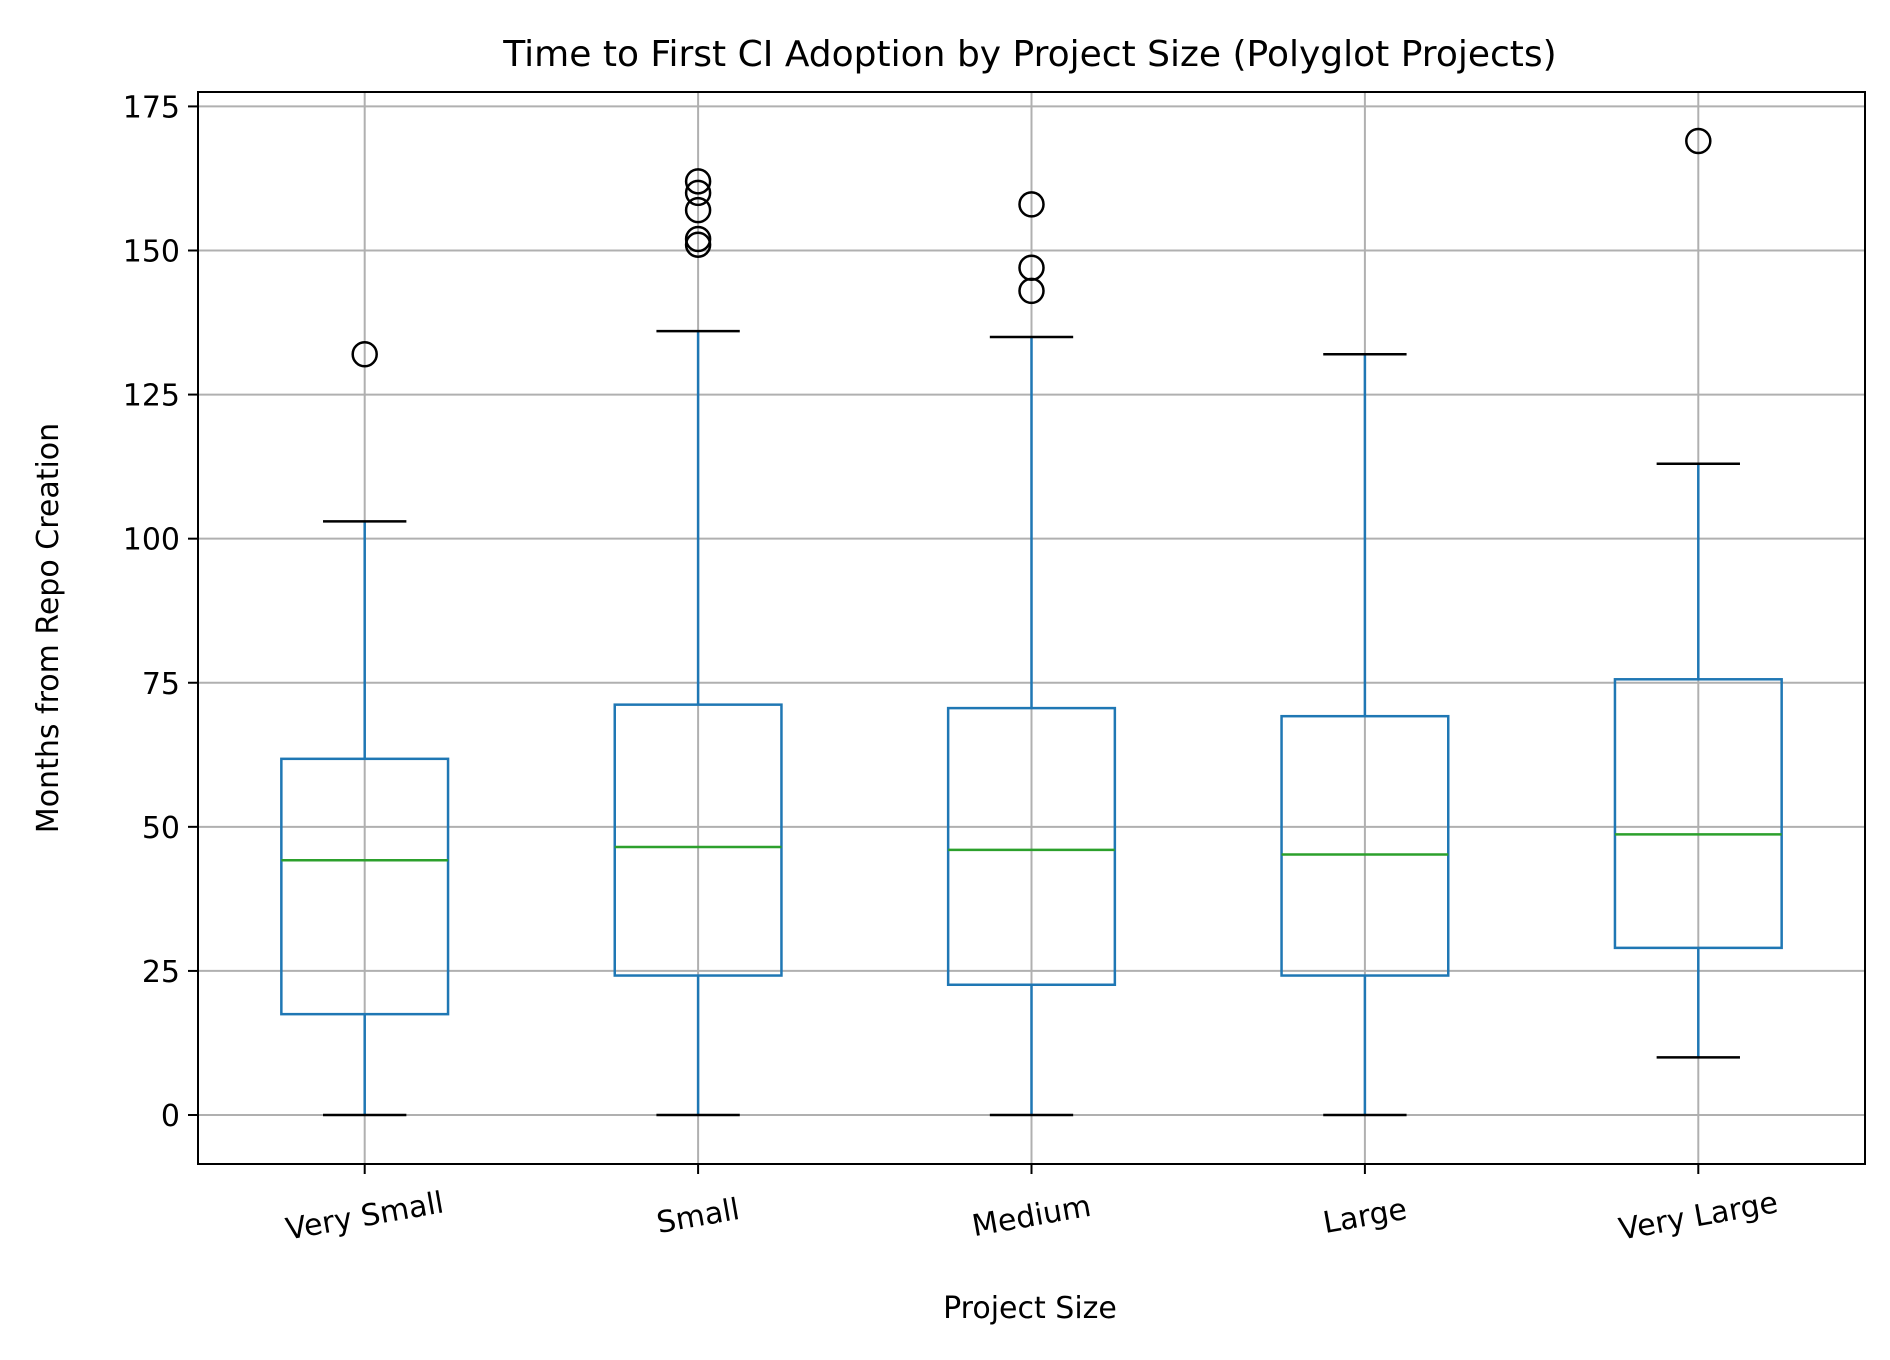 This screenshot has width=1890, height=1360. Describe the element at coordinates (1031, 654) in the screenshot. I see `box-medium` at that location.